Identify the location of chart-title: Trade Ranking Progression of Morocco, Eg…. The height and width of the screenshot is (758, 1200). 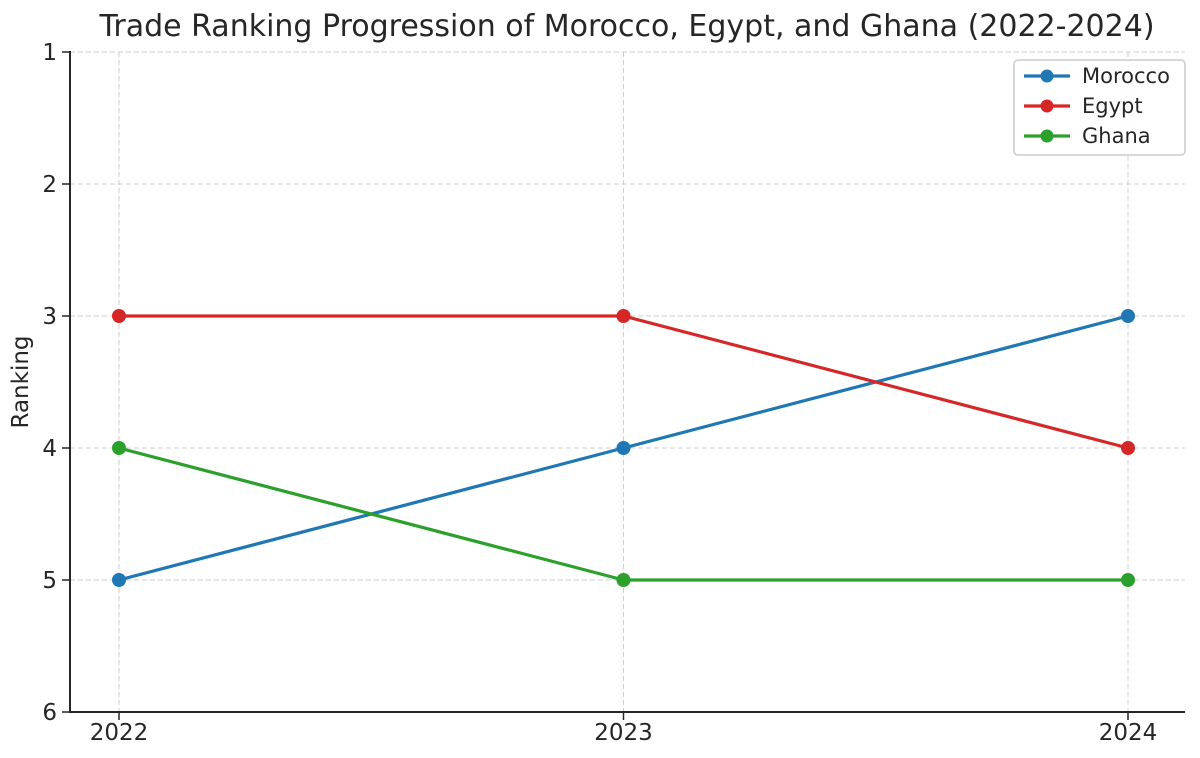
(626, 26).